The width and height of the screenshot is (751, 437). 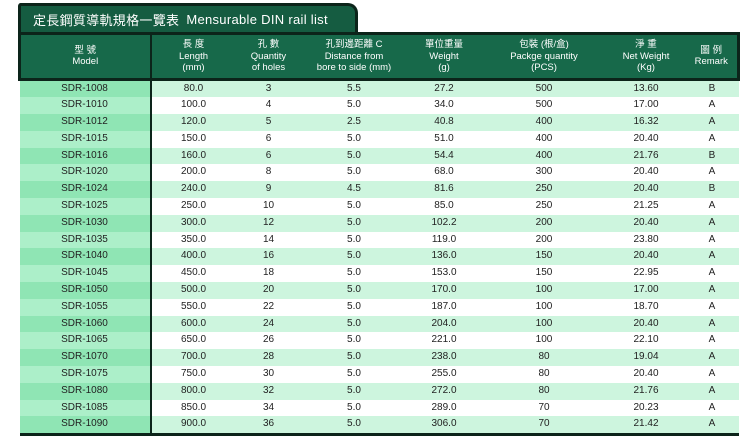 I want to click on cell-weight: 119.0, so click(x=444, y=240).